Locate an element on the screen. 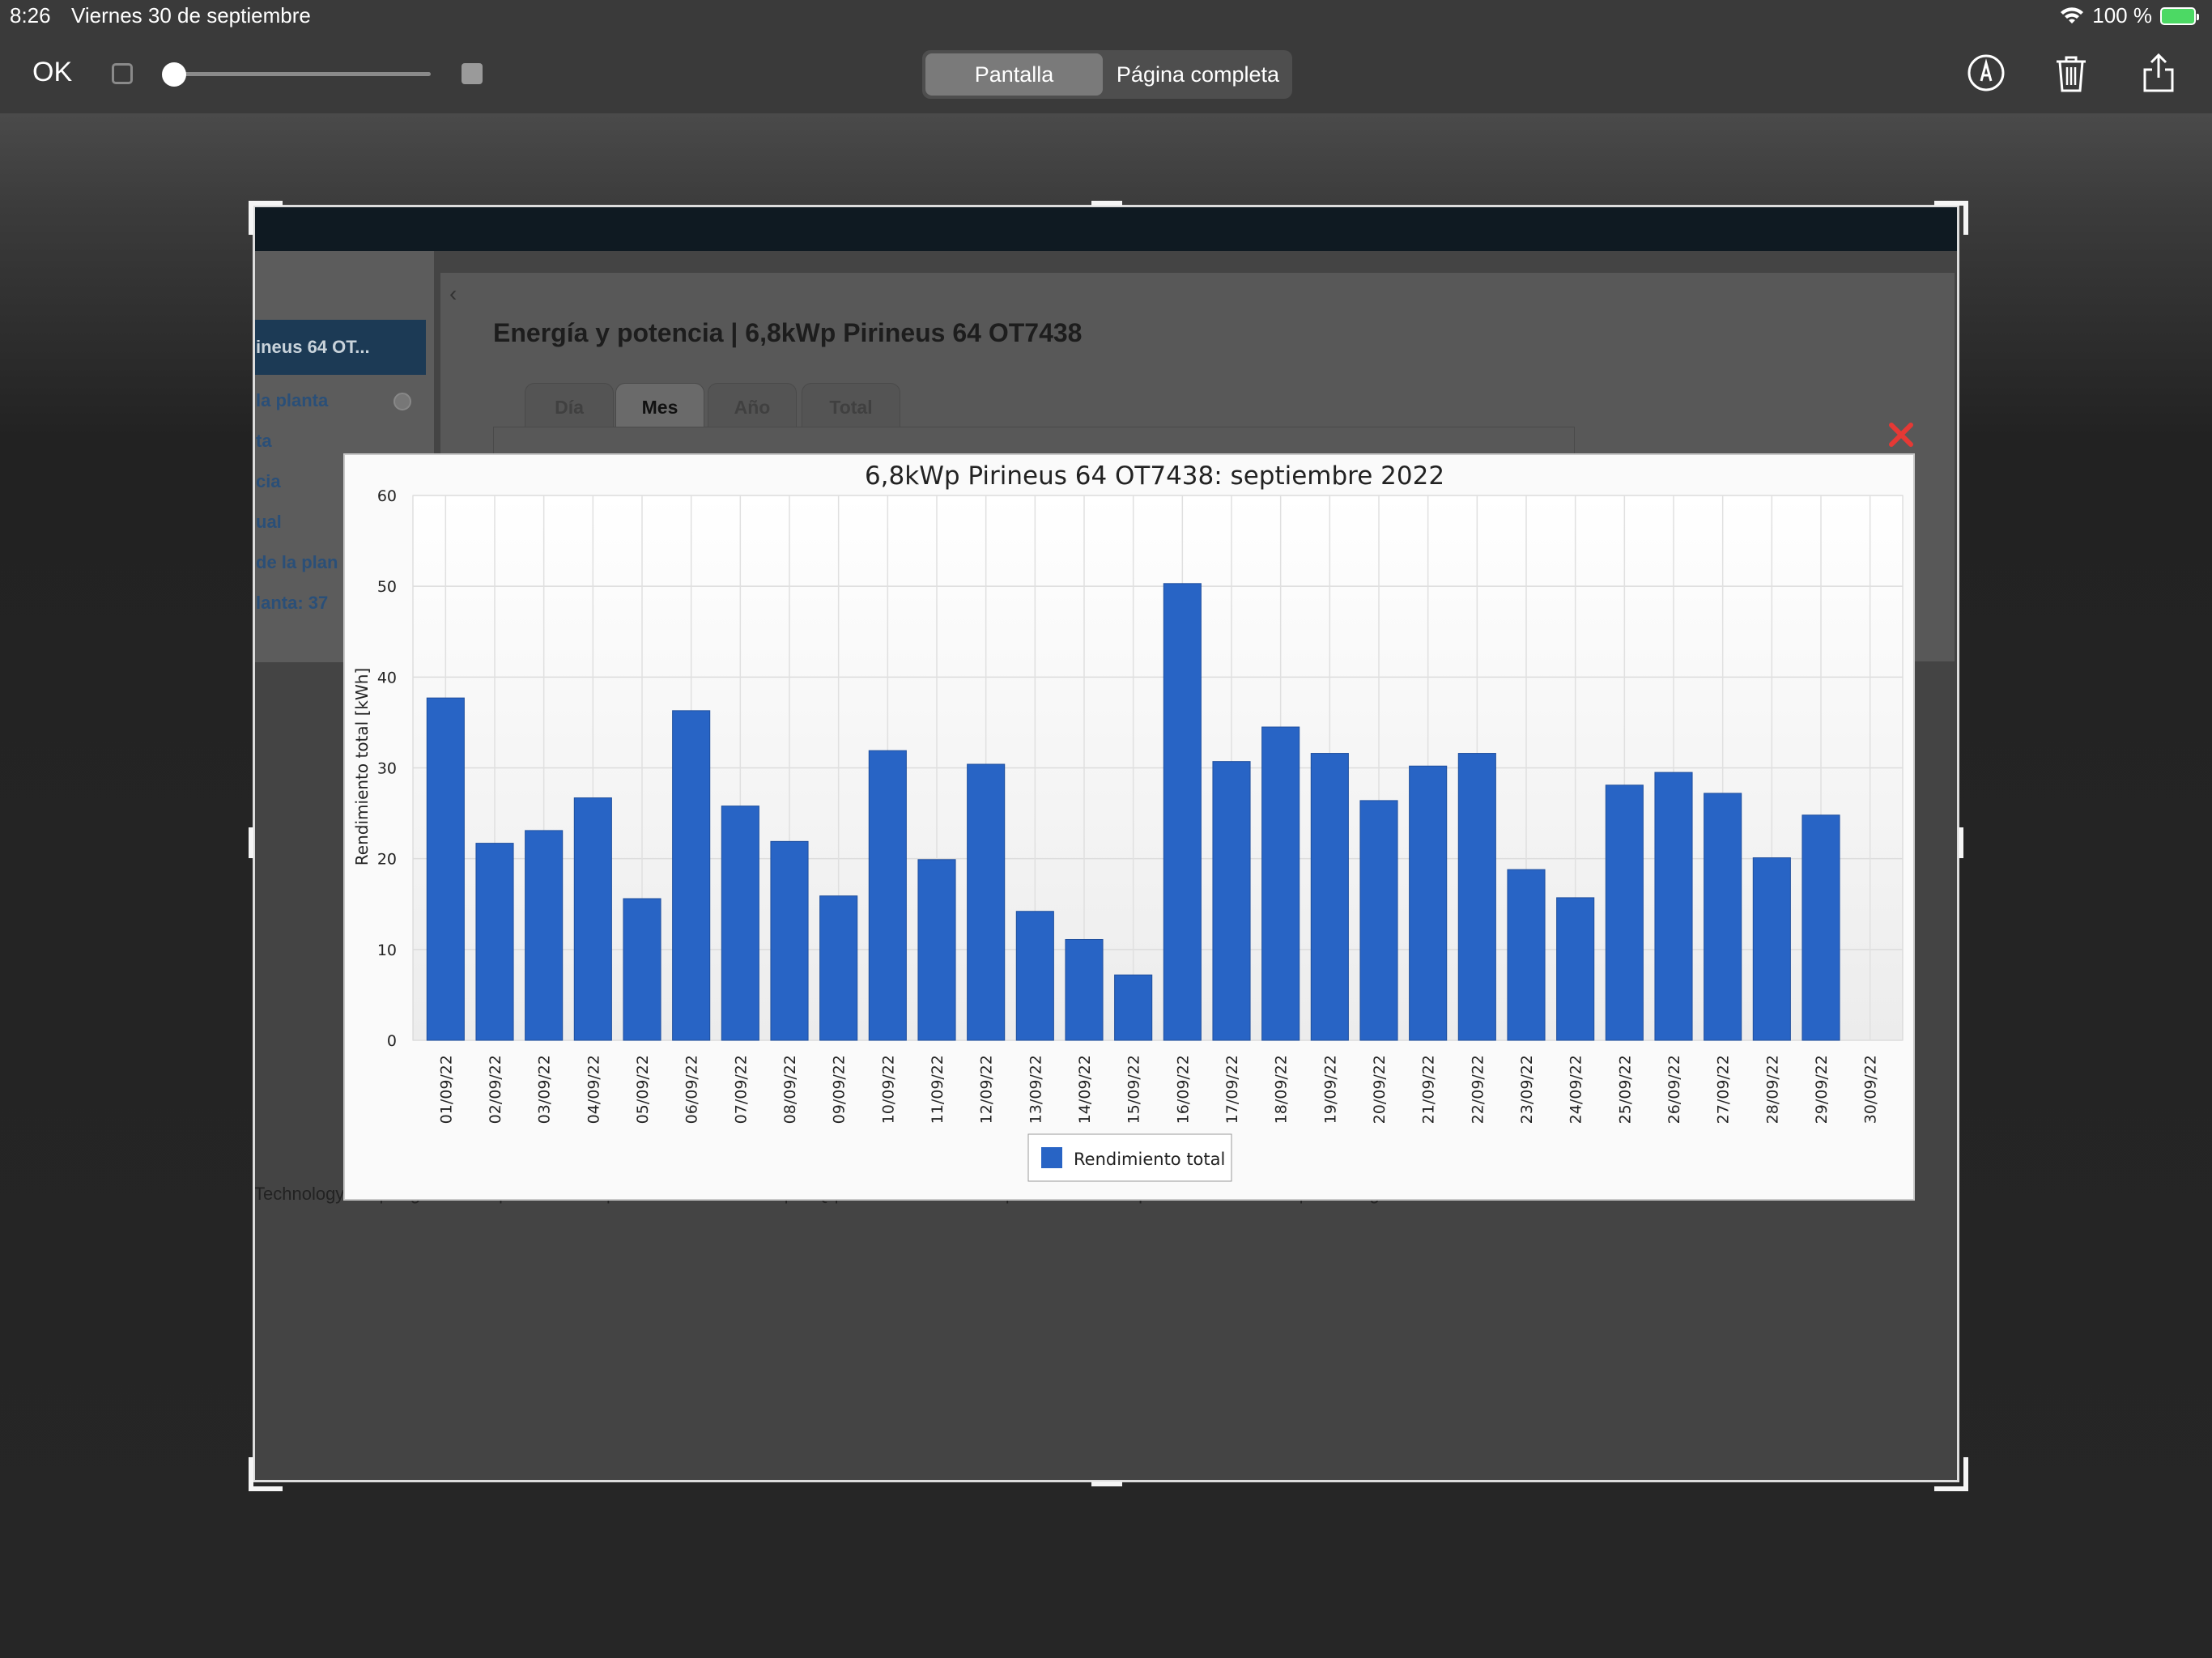 Image resolution: width=2212 pixels, height=1658 pixels. share-icon is located at coordinates (2159, 73).